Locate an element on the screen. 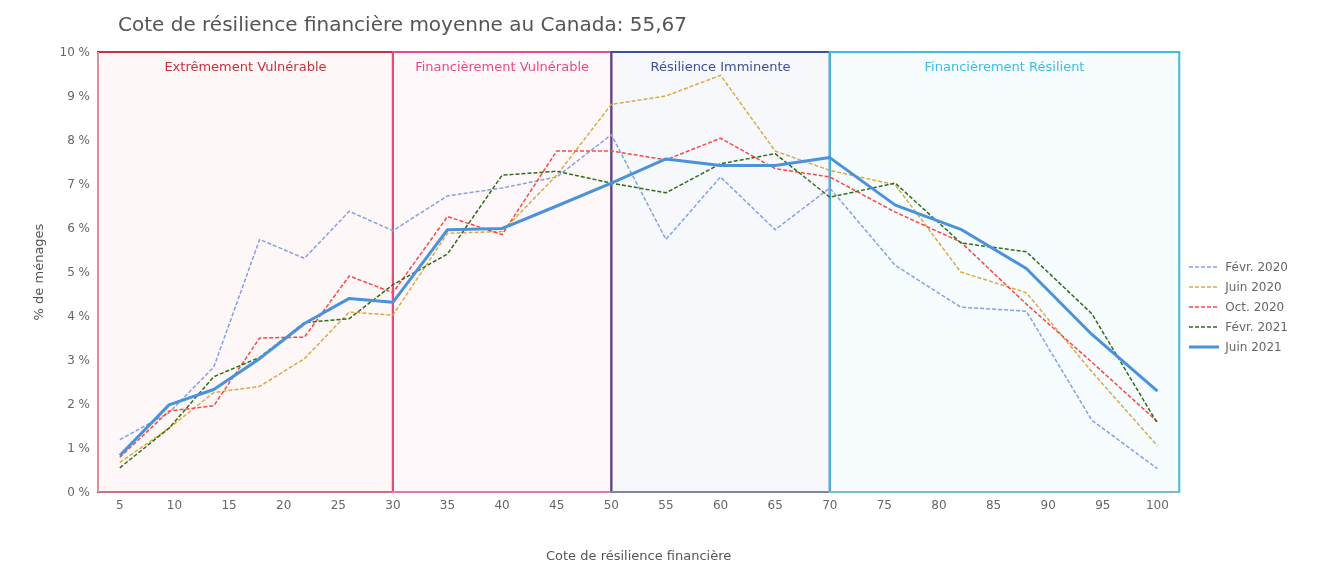  y-tick-label: 9 % is located at coordinates (78, 96).